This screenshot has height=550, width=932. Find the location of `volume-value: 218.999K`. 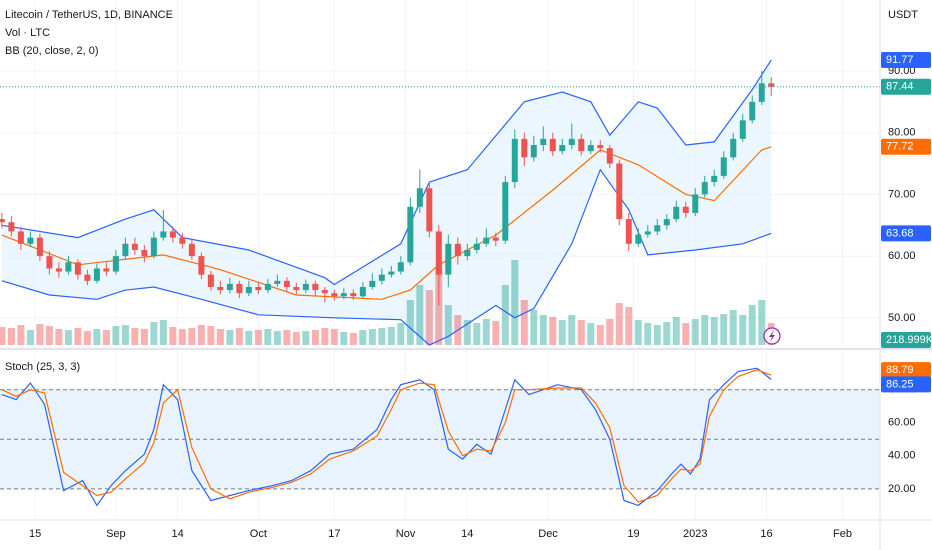

volume-value: 218.999K is located at coordinates (909, 340).